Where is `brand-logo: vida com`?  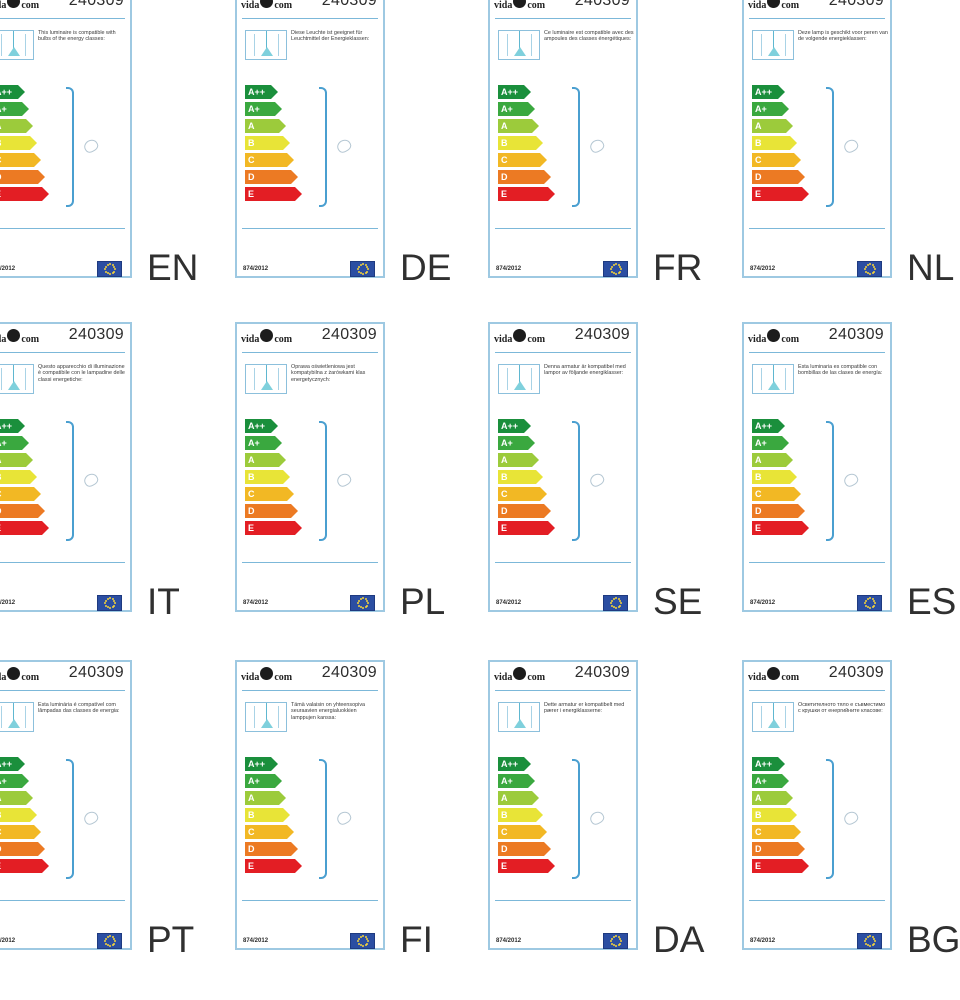
brand-logo: vida com is located at coordinates (266, 675).